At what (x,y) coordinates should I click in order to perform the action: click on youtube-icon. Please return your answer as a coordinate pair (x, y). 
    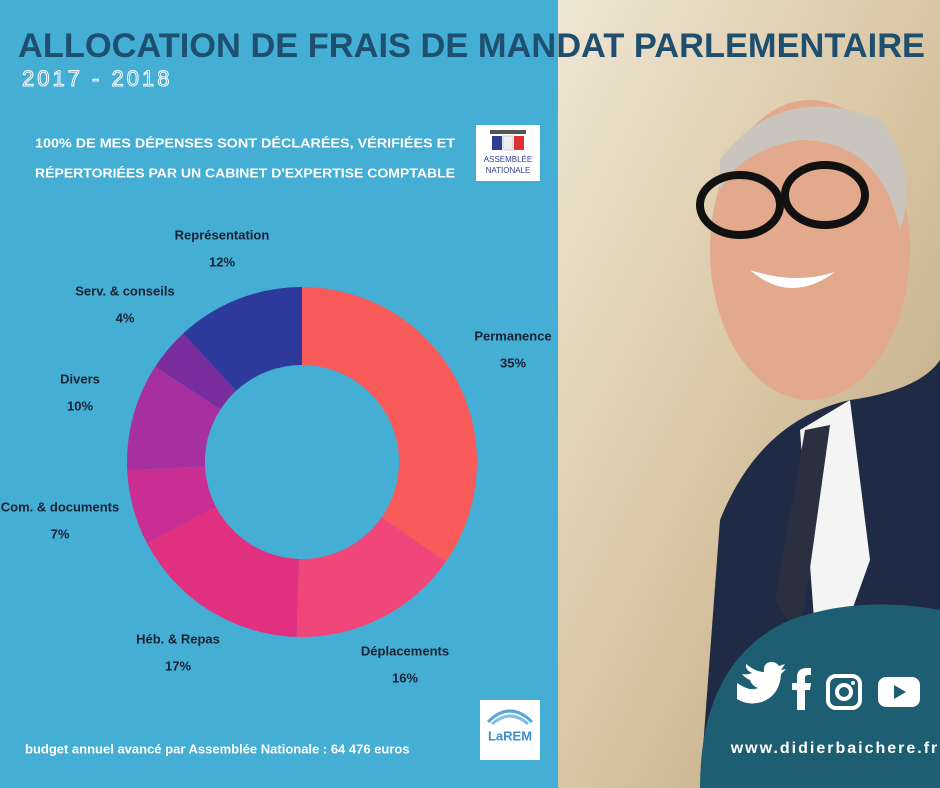
    Looking at the image, I should click on (899, 692).